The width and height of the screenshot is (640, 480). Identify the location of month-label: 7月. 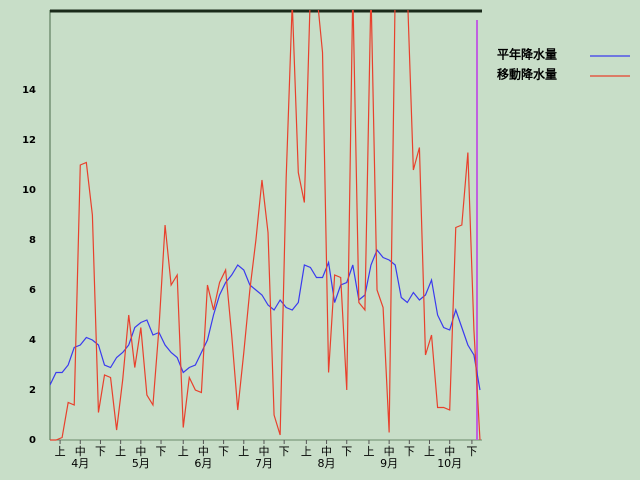
(264, 463).